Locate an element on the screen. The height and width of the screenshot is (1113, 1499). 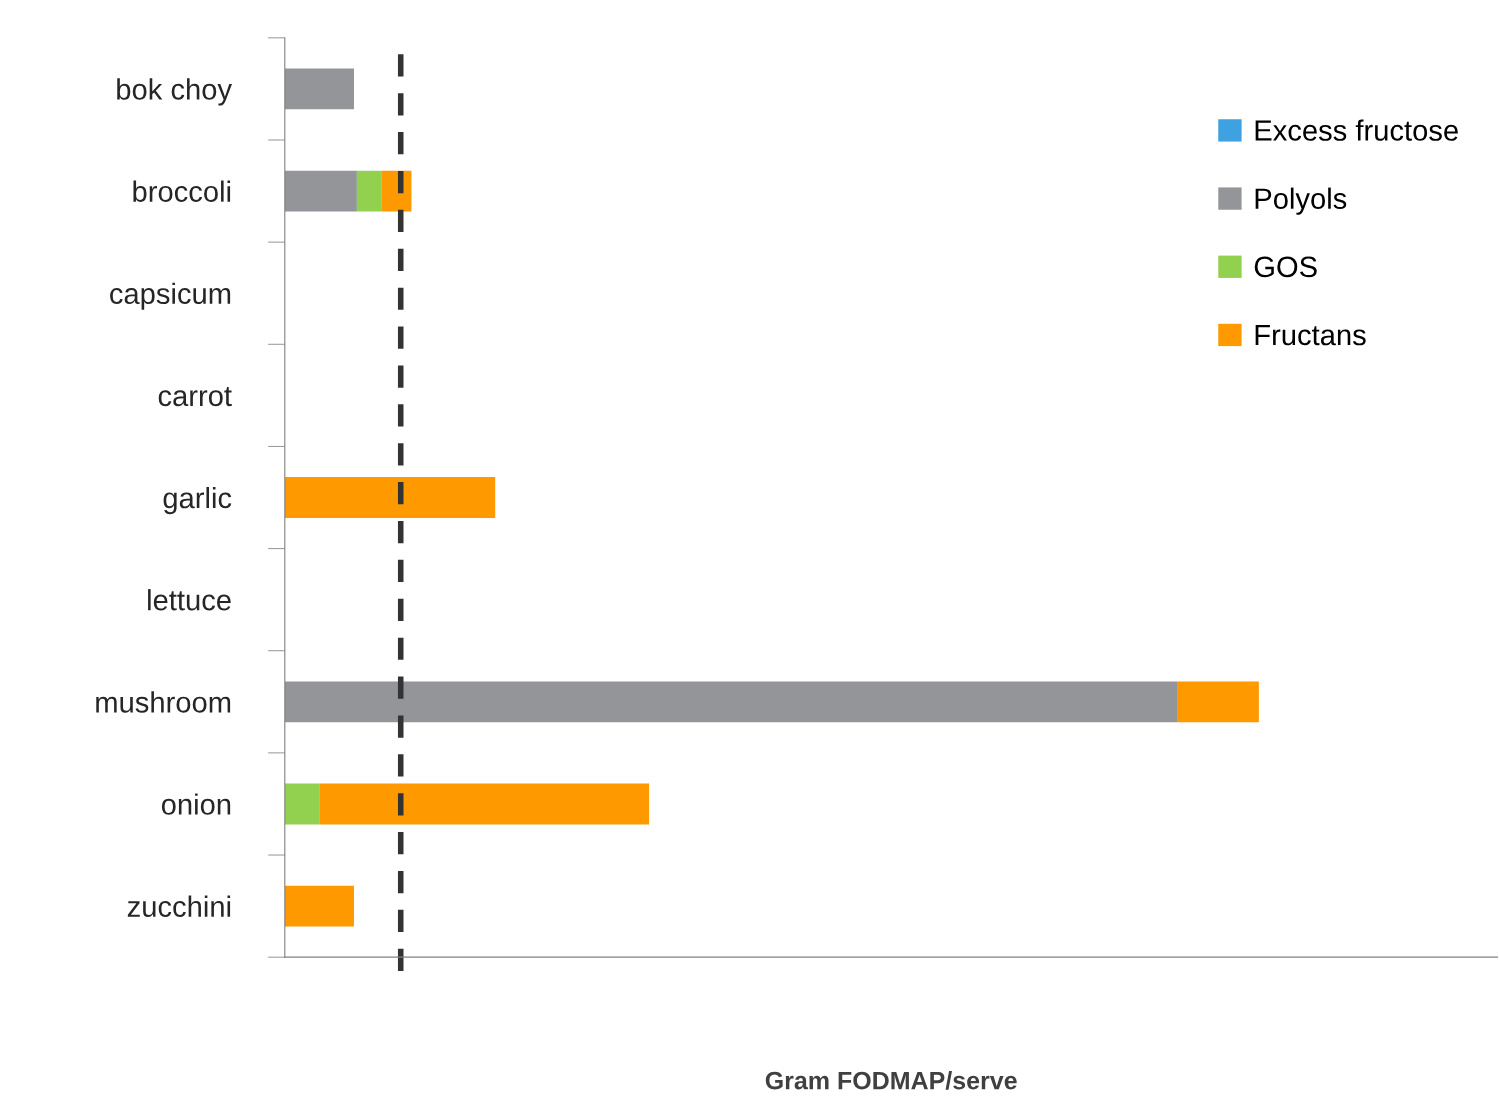
y-tick-label: garlic is located at coordinates (197, 500).